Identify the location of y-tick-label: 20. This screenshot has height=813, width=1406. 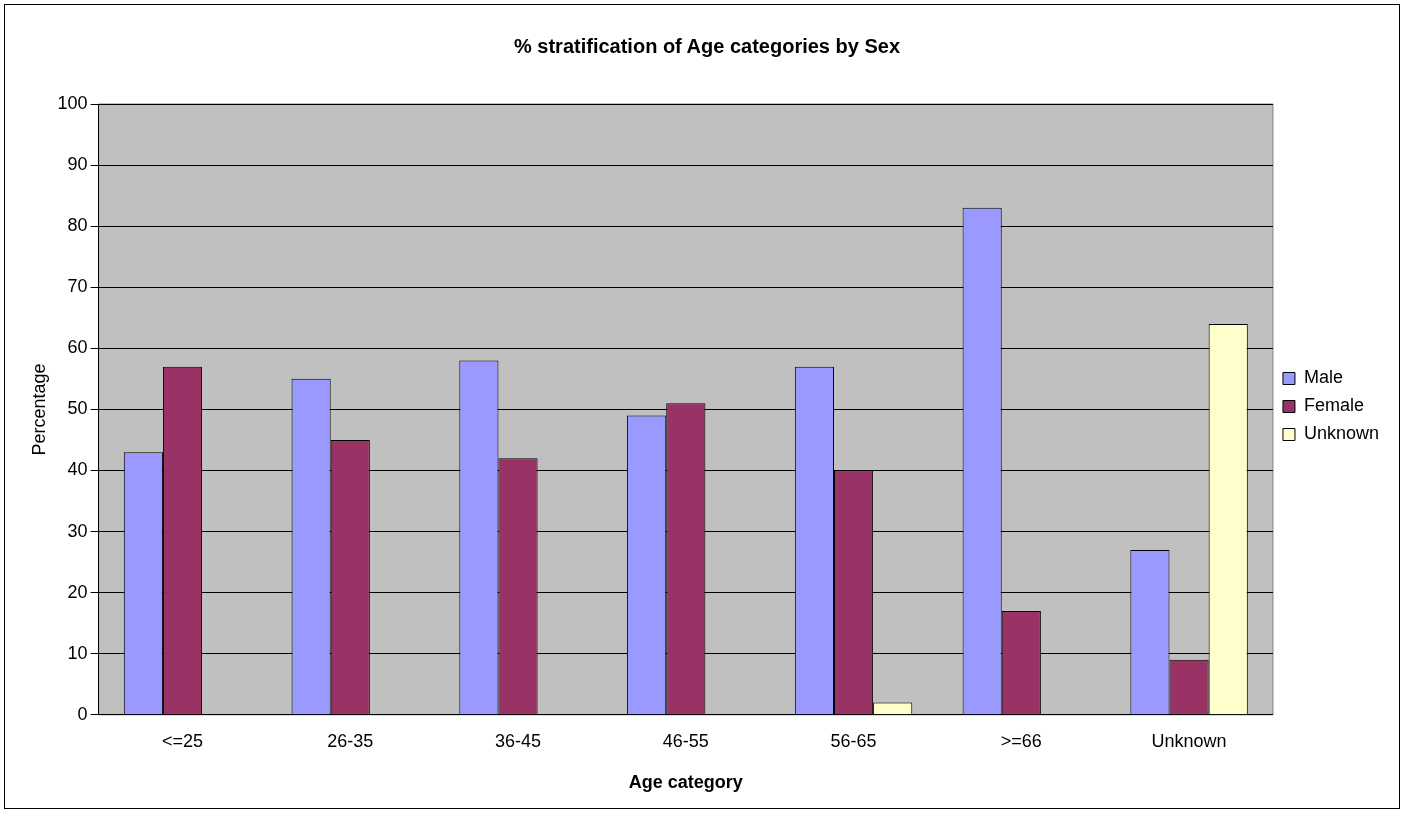
(77, 591).